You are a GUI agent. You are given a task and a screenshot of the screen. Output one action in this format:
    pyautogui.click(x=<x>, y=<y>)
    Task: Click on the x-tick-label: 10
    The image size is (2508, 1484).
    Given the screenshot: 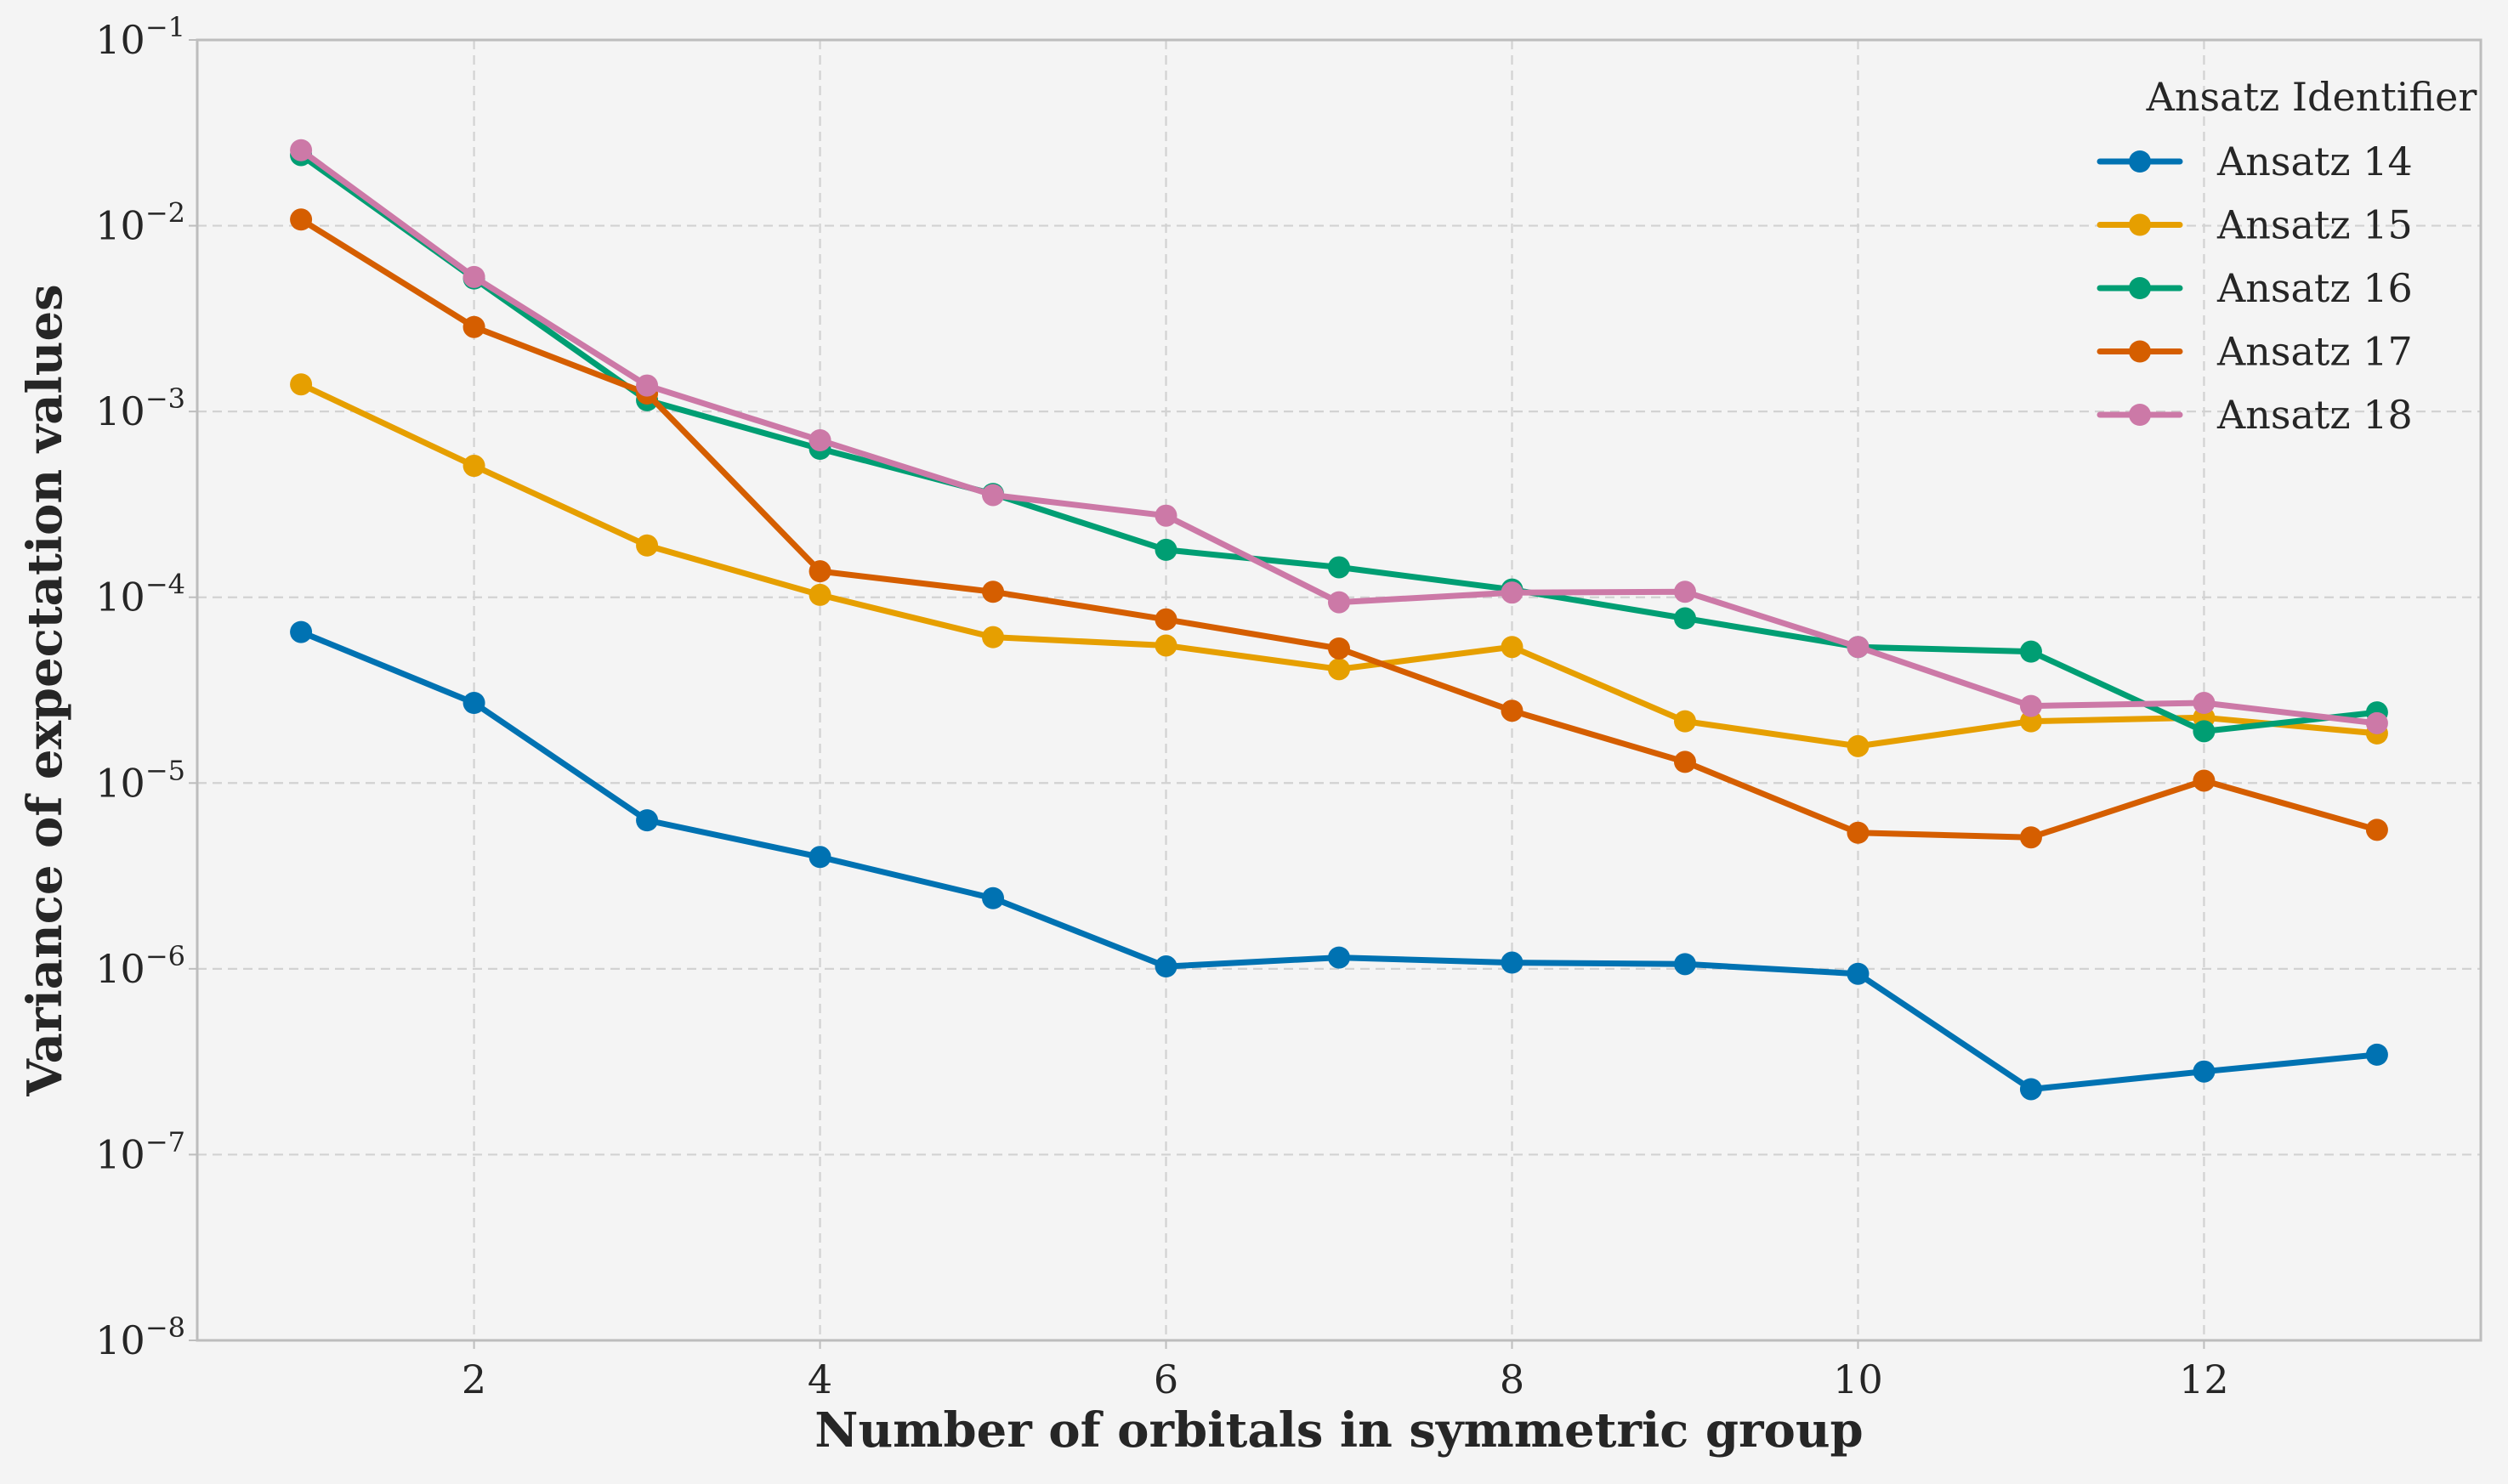 What is the action you would take?
    pyautogui.click(x=1858, y=1379)
    